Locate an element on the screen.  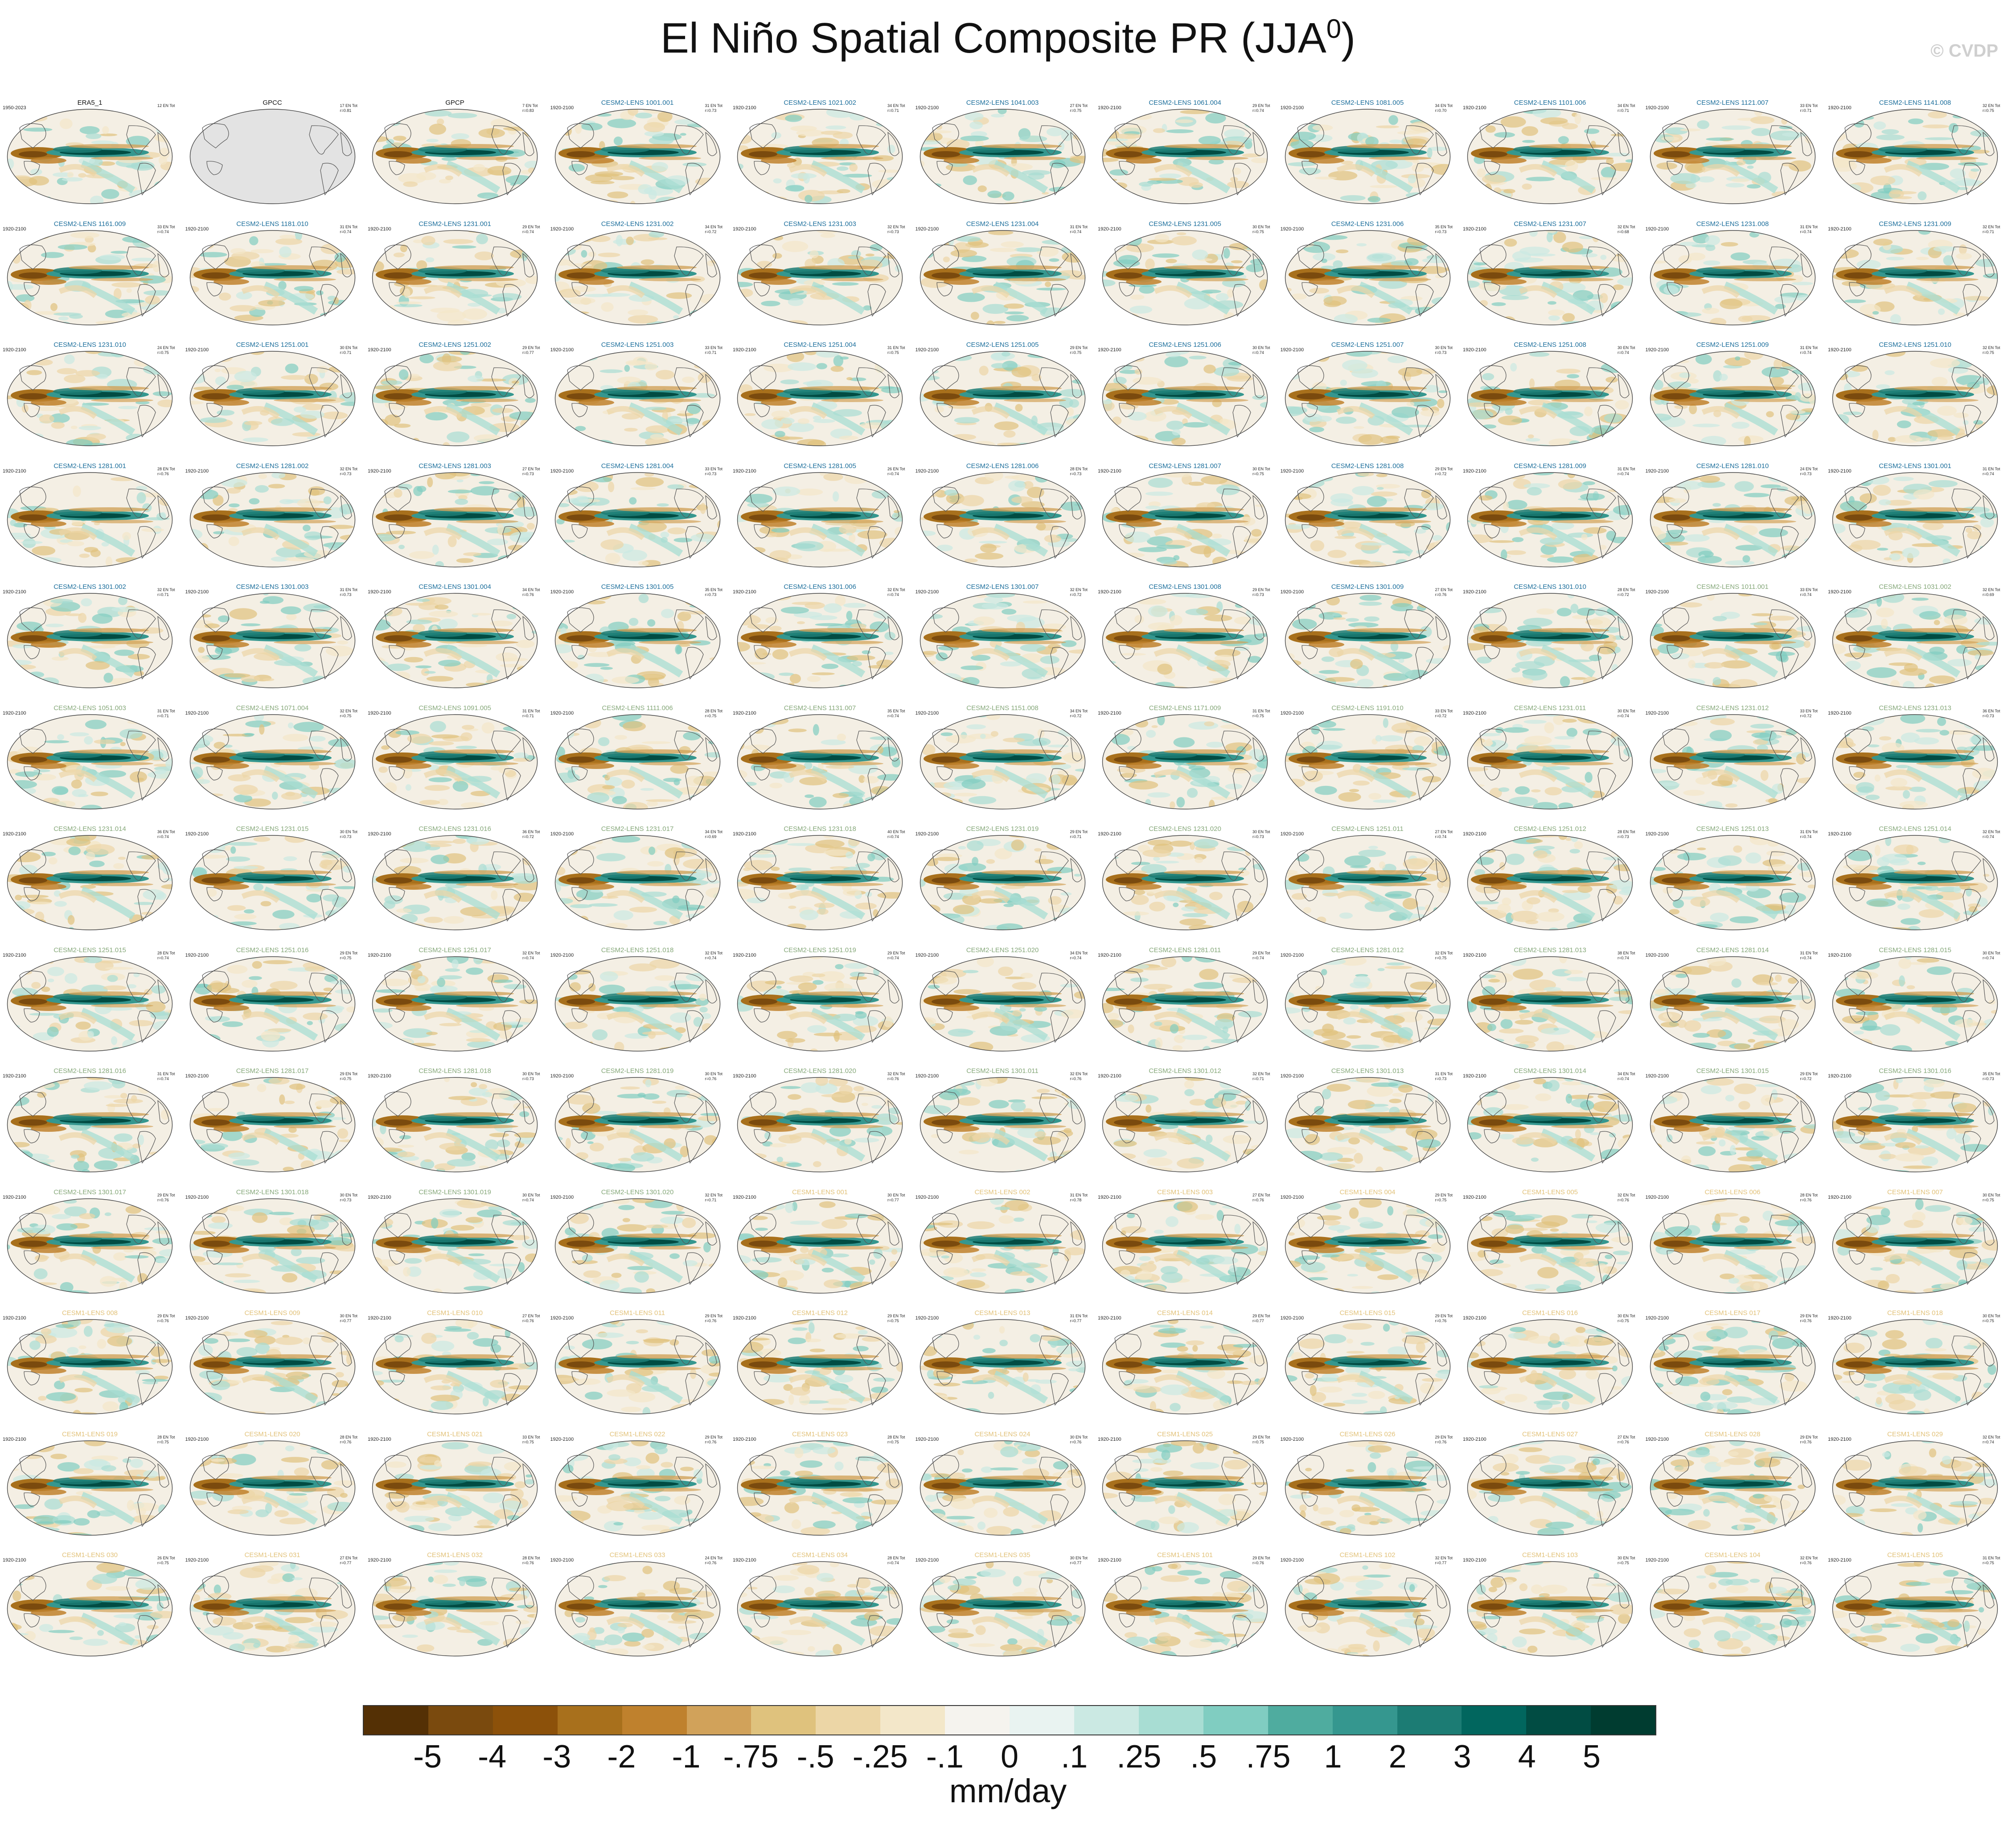
panel-title: CESM2-LENS 1251.011 is located at coordinates (1368, 829).